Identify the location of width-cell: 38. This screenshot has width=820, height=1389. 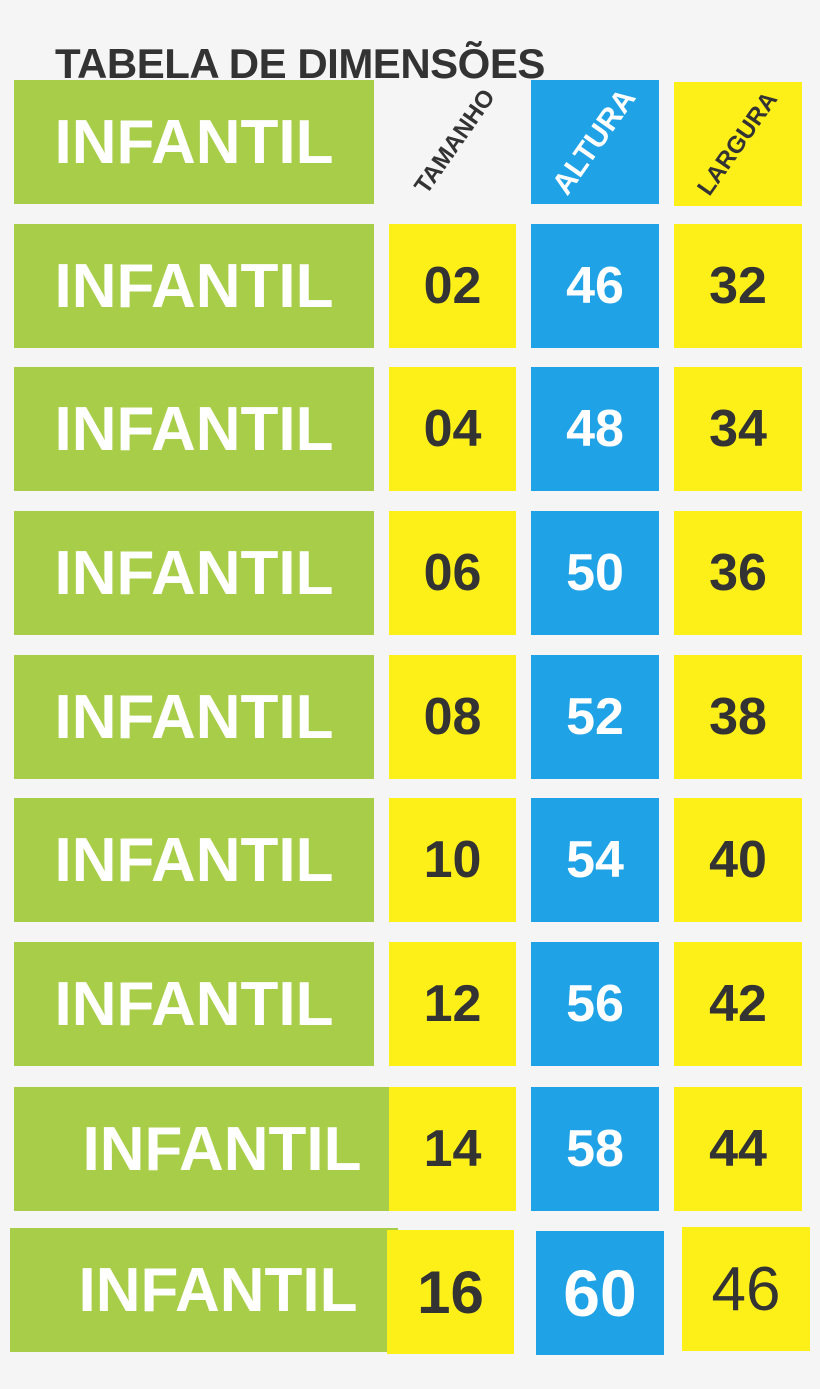
(738, 717).